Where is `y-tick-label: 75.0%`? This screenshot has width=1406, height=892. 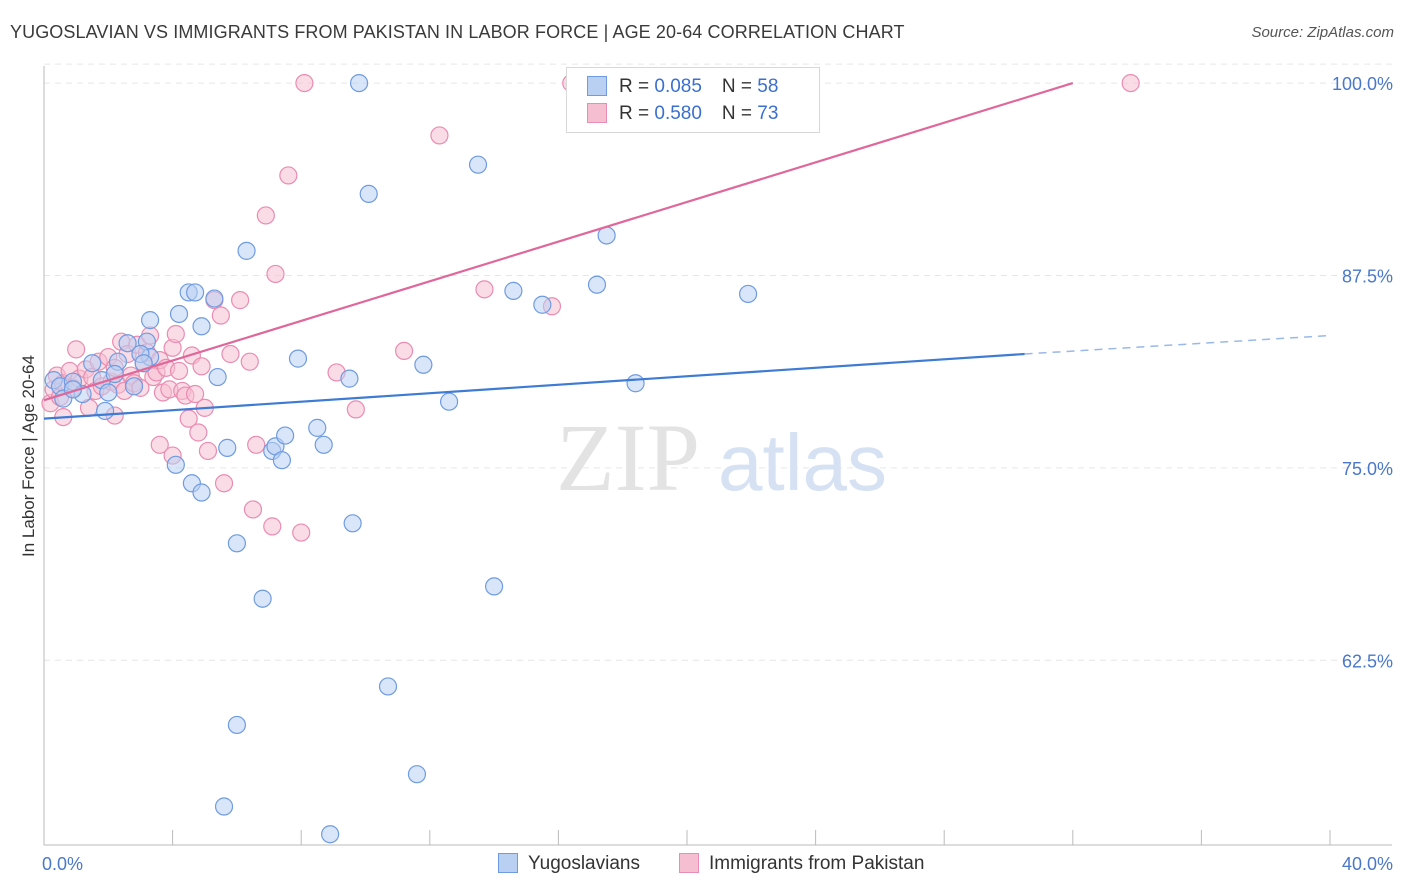 y-tick-label: 75.0% is located at coordinates (1367, 469).